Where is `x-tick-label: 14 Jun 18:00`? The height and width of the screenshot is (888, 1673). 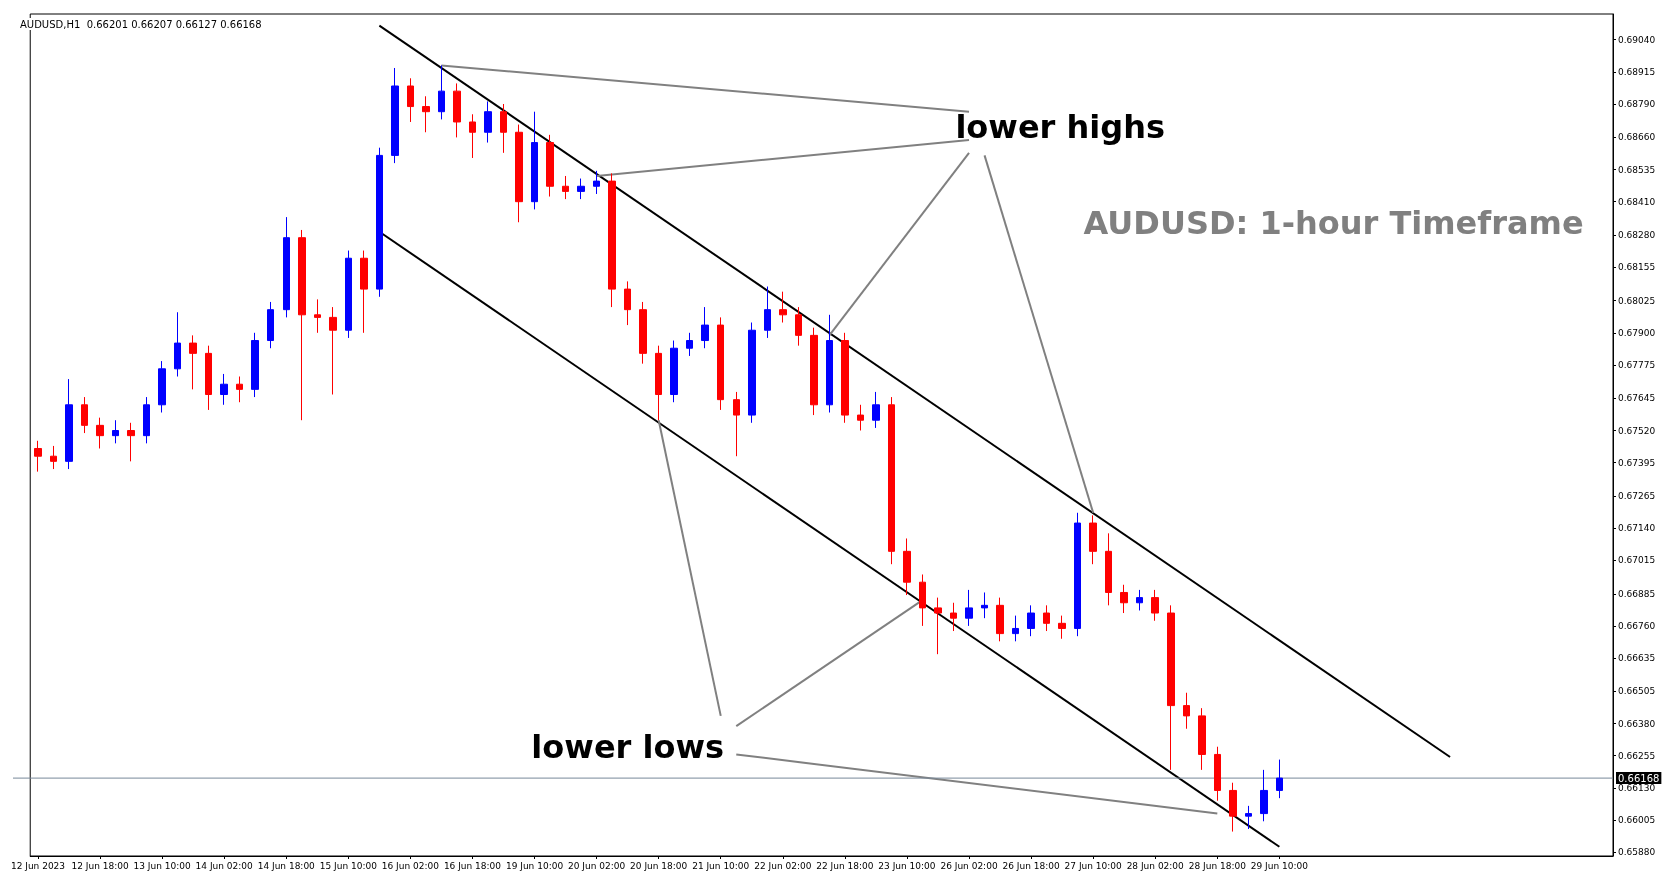
x-tick-label: 14 Jun 18:00 is located at coordinates (286, 865).